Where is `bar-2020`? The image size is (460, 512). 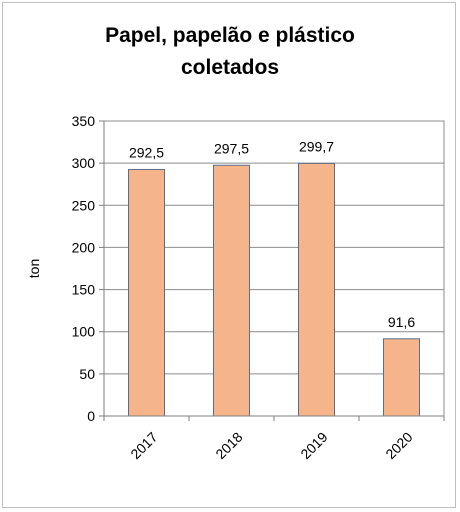
bar-2020 is located at coordinates (401, 377).